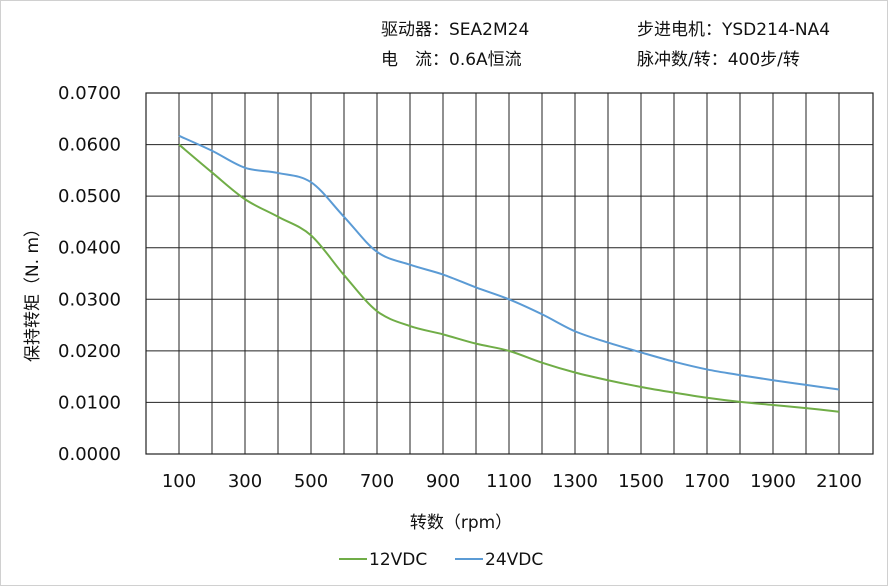 The width and height of the screenshot is (888, 586). What do you see at coordinates (839, 481) in the screenshot?
I see `x-tick-label: 2100` at bounding box center [839, 481].